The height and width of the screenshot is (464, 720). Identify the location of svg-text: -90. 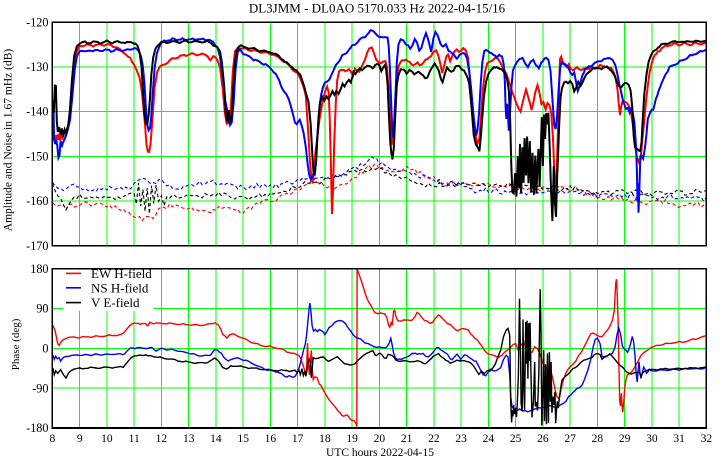
(40, 388).